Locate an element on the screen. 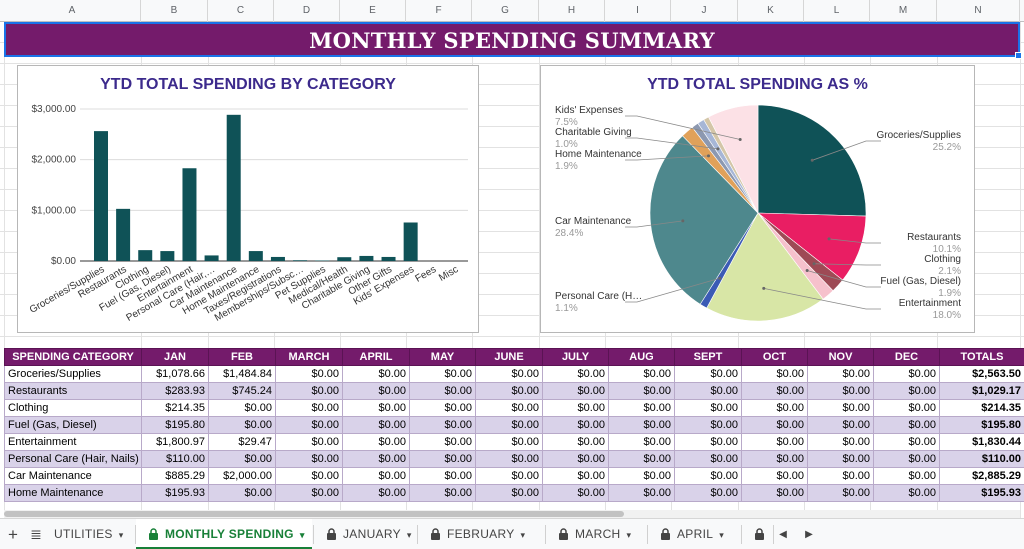 This screenshot has width=1024, height=549. sheet-tab: MARCH ▾ is located at coordinates (596, 534).